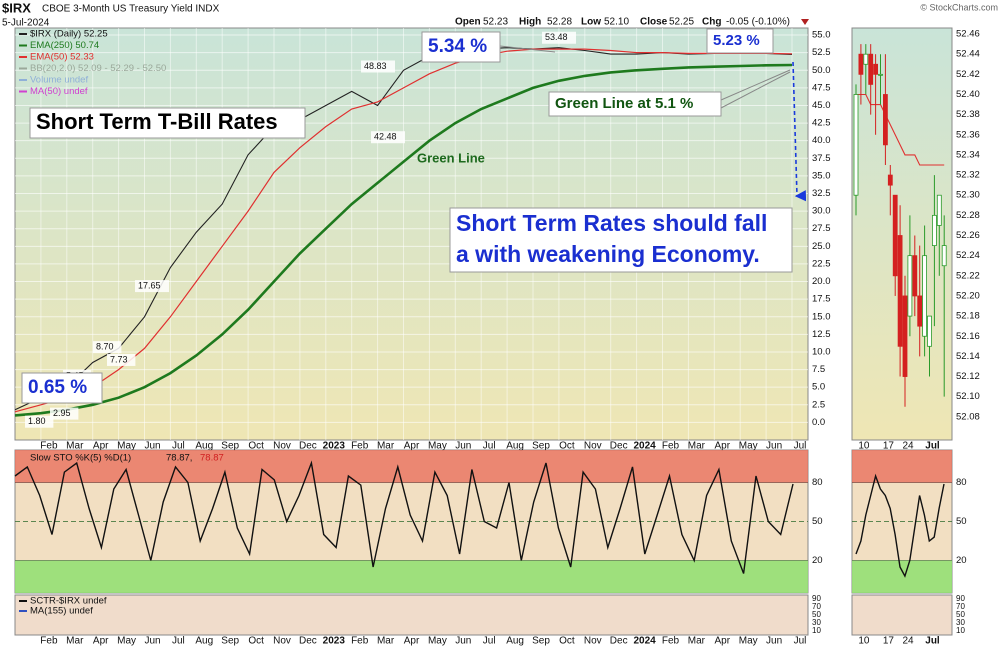 The height and width of the screenshot is (650, 1000). I want to click on y-tick-label: 52.20, so click(968, 295).